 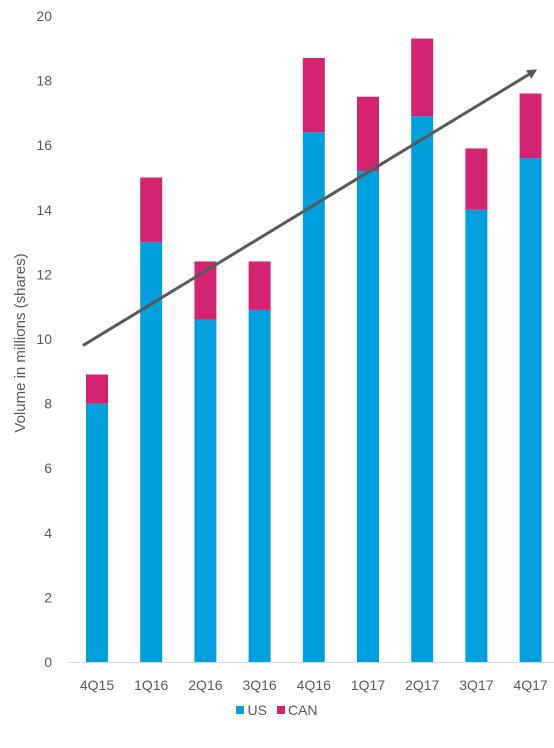 I want to click on legend: US CAN, so click(x=277, y=710).